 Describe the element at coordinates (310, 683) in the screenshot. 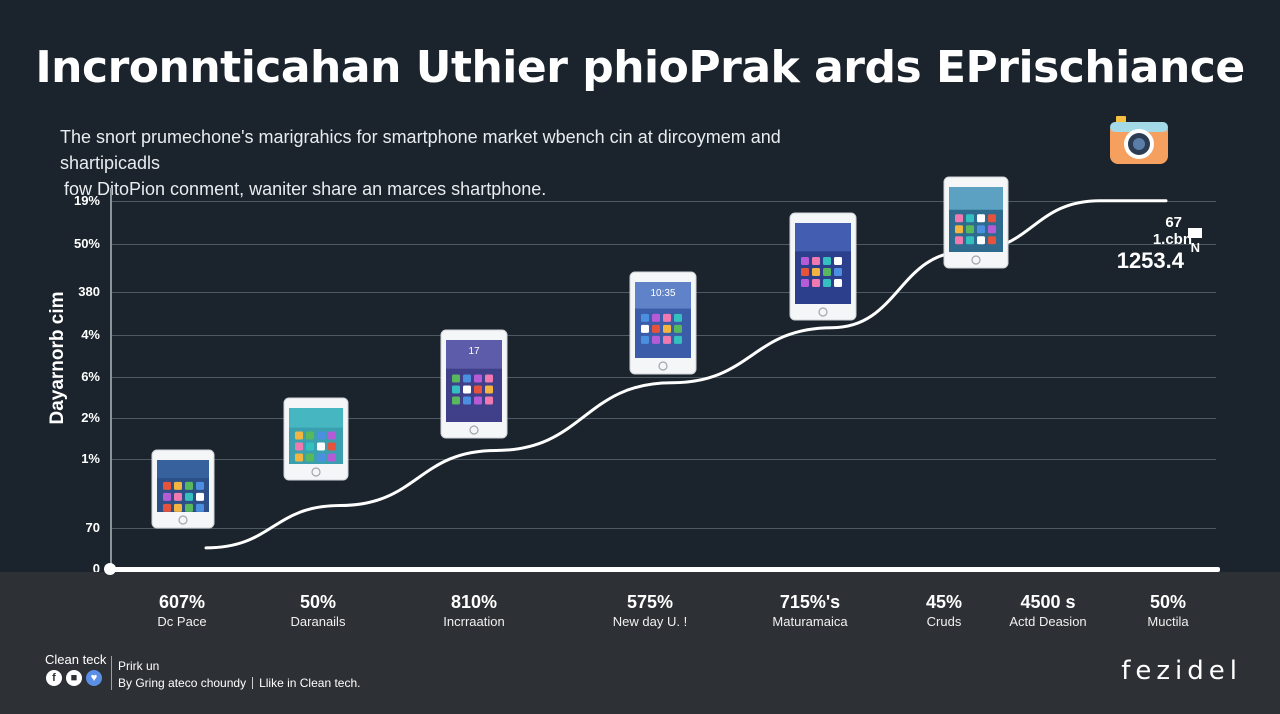

I see `footer-tagline-right: Llike in Clean tech.` at that location.